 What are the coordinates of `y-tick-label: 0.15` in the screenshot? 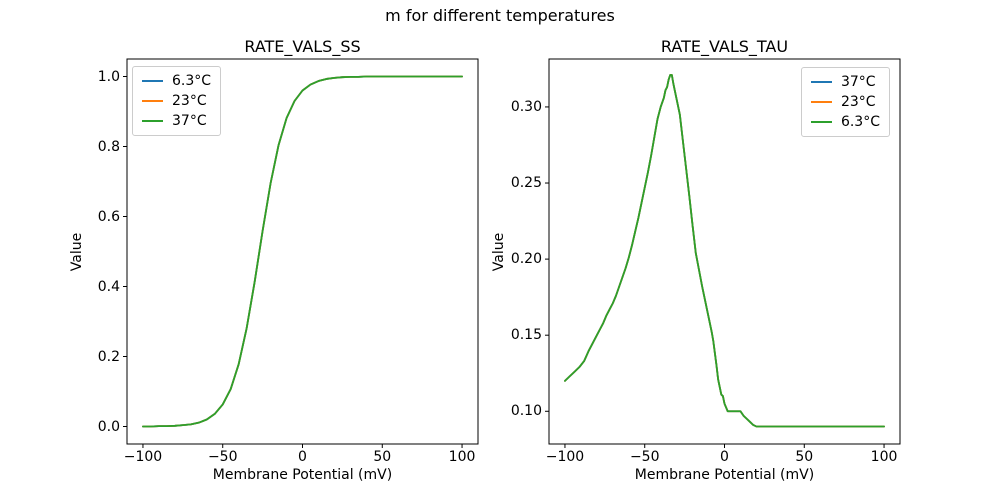 It's located at (526, 335).